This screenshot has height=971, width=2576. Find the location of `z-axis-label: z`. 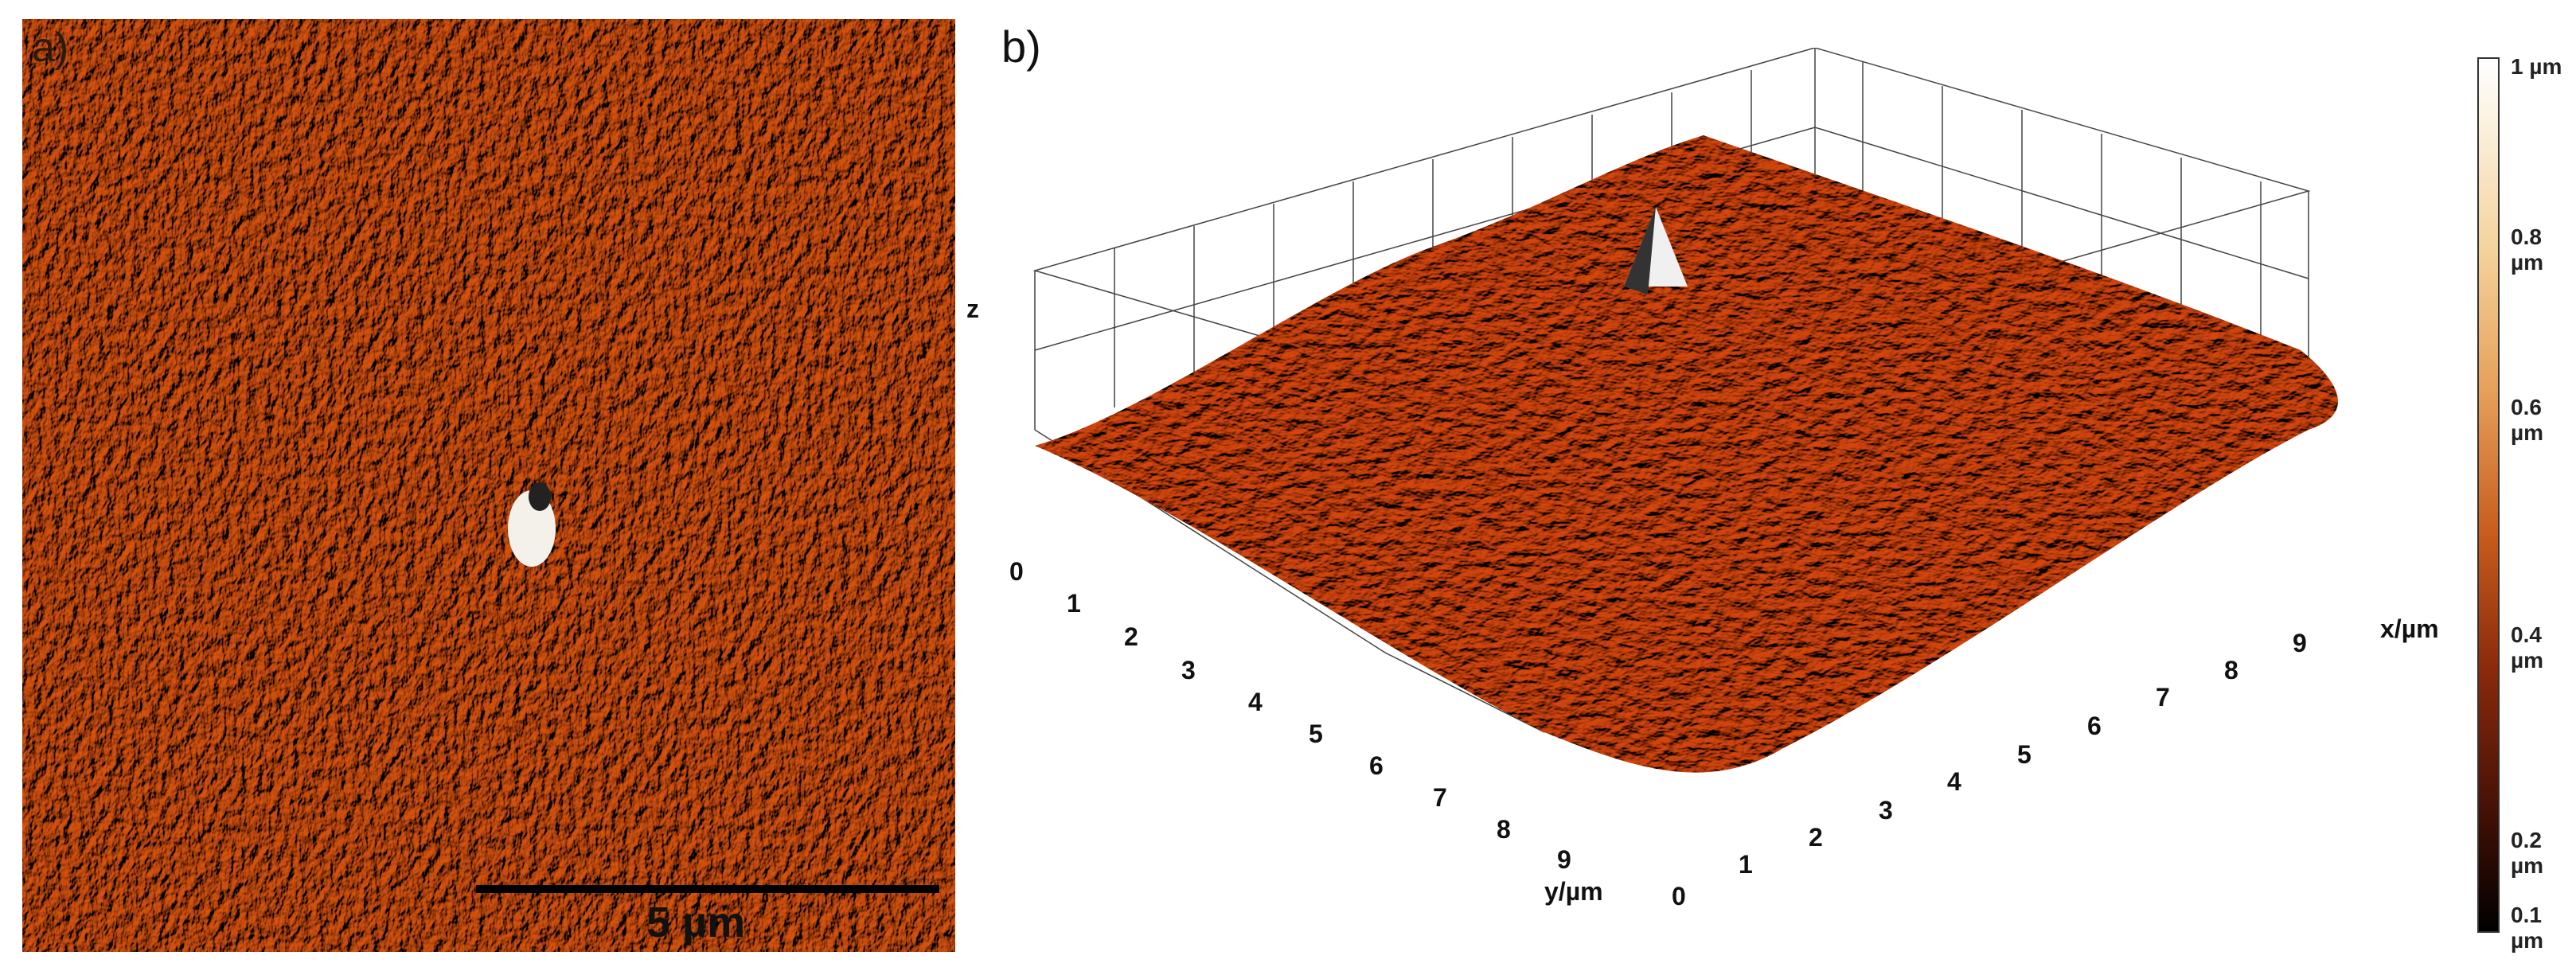

z-axis-label: z is located at coordinates (972, 308).